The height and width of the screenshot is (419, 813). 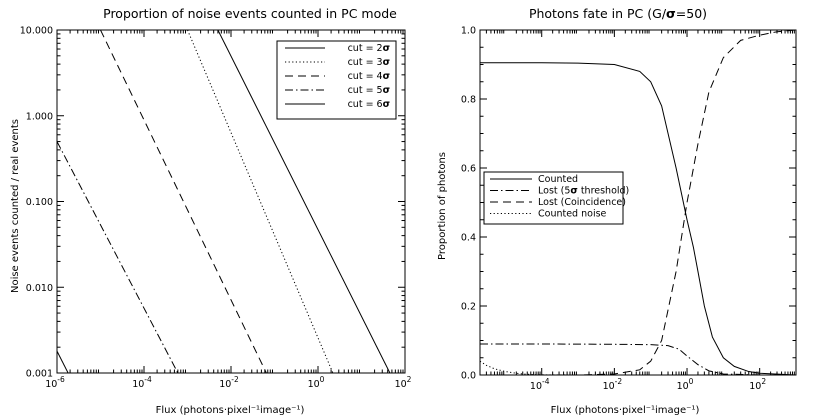 I want to click on left-xtick-label: 10⁻⁶, so click(x=55, y=382).